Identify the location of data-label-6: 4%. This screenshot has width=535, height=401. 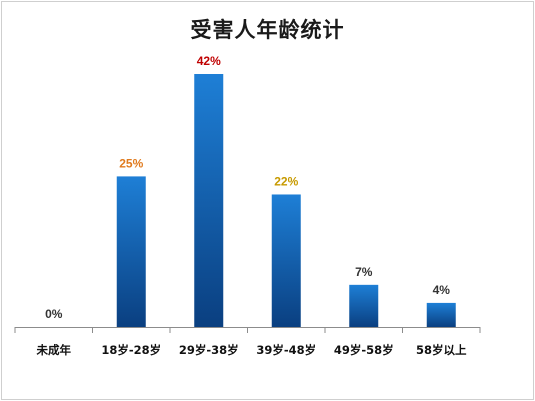
(442, 290).